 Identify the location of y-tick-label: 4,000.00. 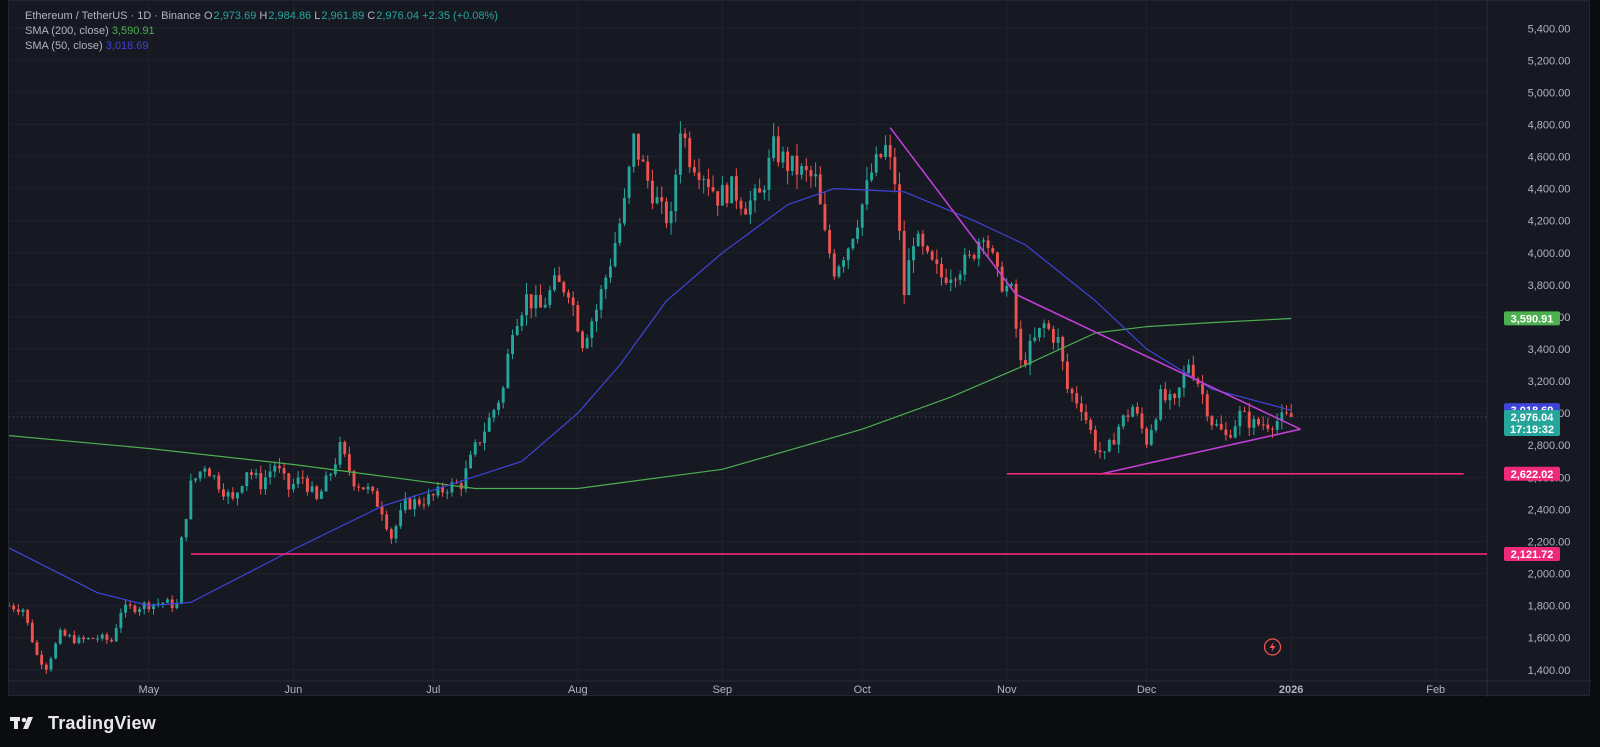
(1549, 254).